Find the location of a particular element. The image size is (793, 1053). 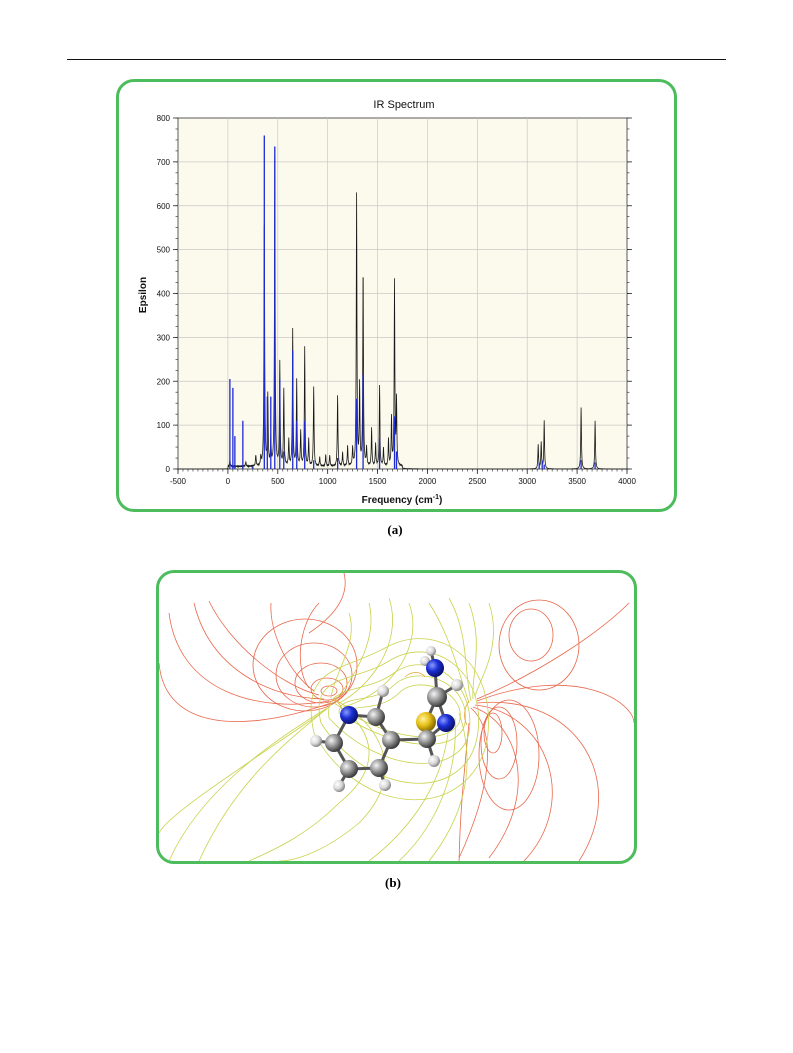

figure-caption-b: (b) is located at coordinates (393, 882).